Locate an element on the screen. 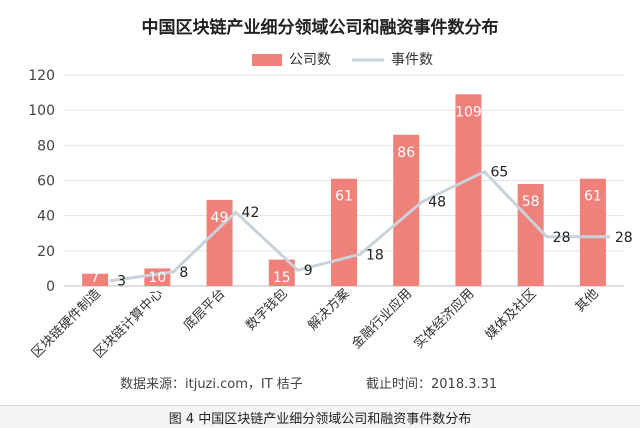  caption-band is located at coordinates (320, 416).